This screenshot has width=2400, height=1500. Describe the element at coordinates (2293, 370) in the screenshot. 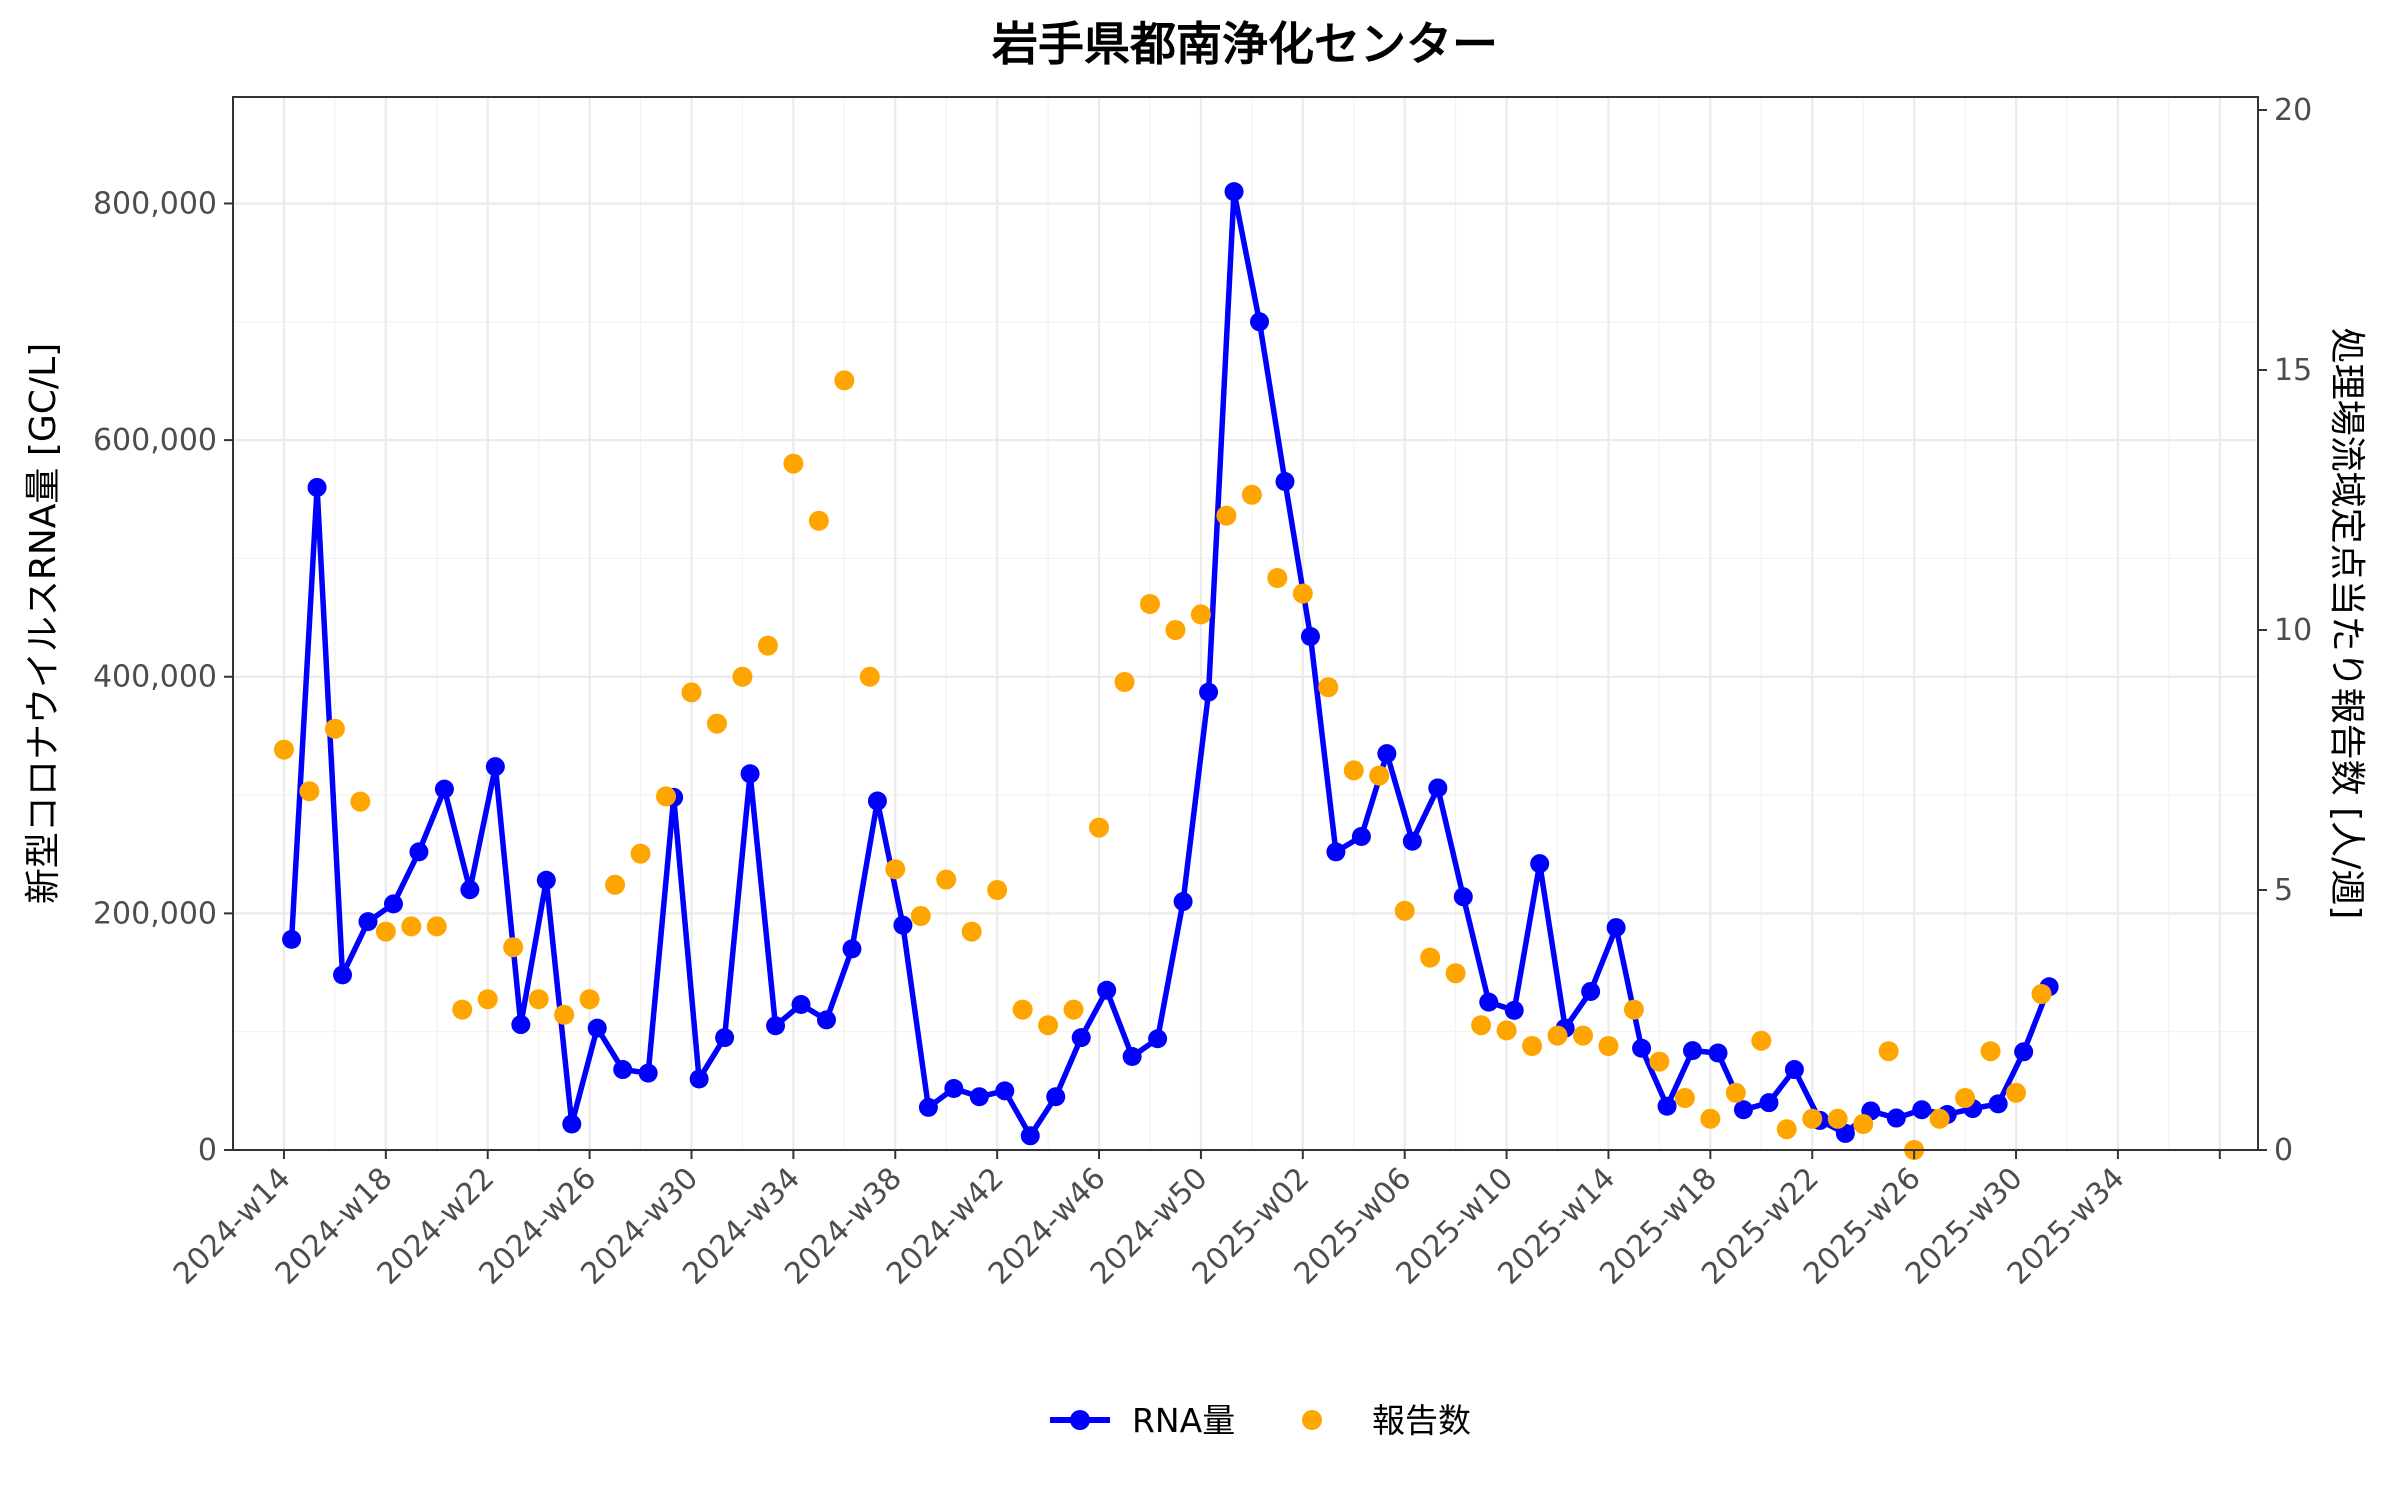

I see `y2-tick-label: 15` at that location.